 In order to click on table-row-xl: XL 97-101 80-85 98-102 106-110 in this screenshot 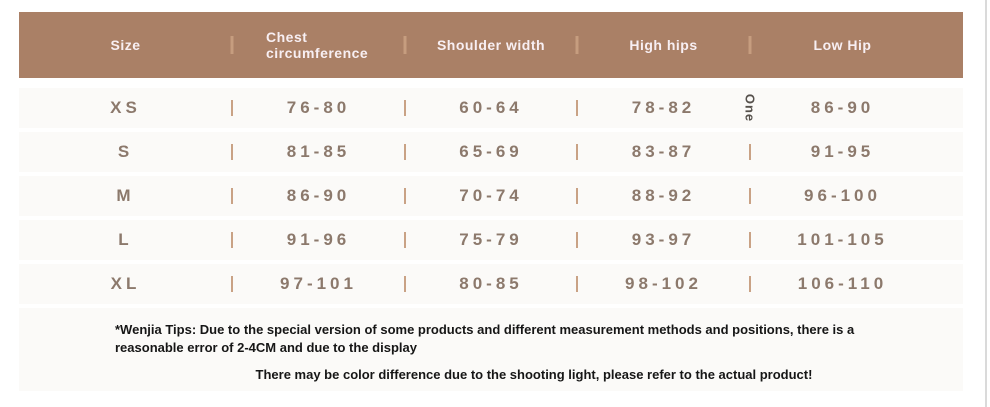, I will do `click(491, 284)`.